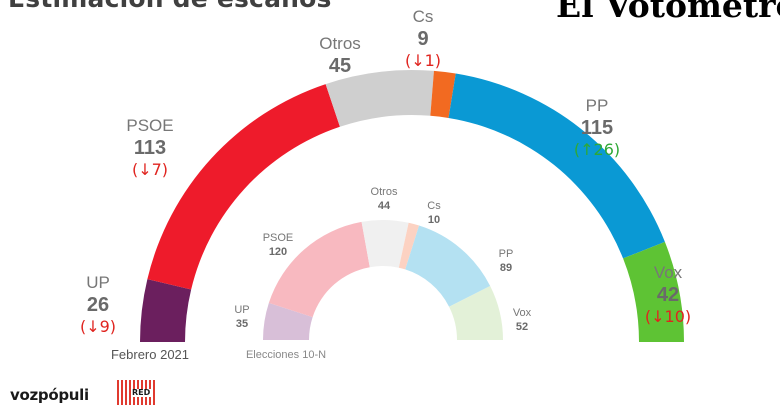  What do you see at coordinates (434, 220) in the screenshot?
I see `seat-value-cs: 10` at bounding box center [434, 220].